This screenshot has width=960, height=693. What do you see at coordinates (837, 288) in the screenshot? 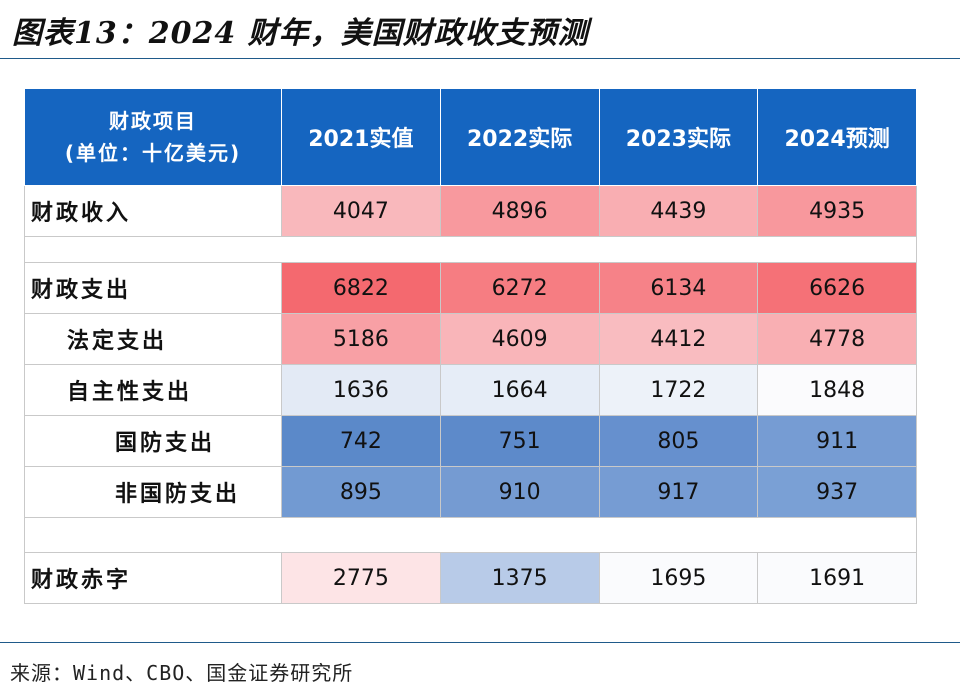
I see `value-cell: 6626` at bounding box center [837, 288].